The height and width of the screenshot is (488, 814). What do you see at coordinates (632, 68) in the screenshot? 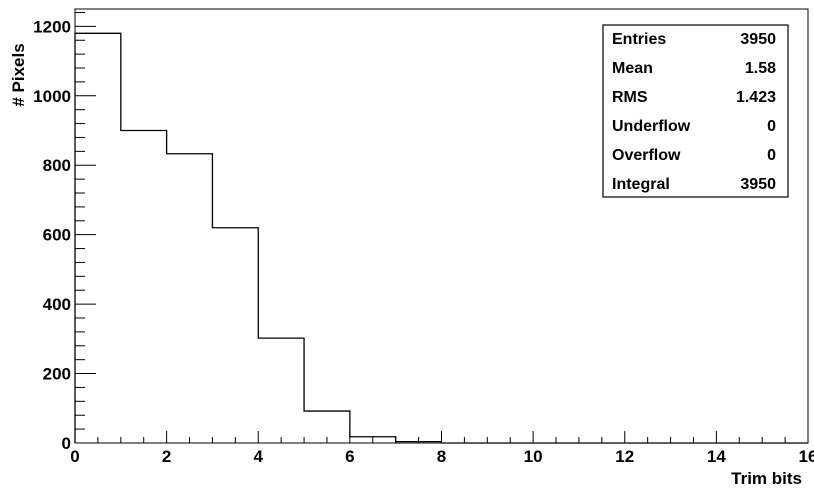
I see `stats-label: Mean` at bounding box center [632, 68].